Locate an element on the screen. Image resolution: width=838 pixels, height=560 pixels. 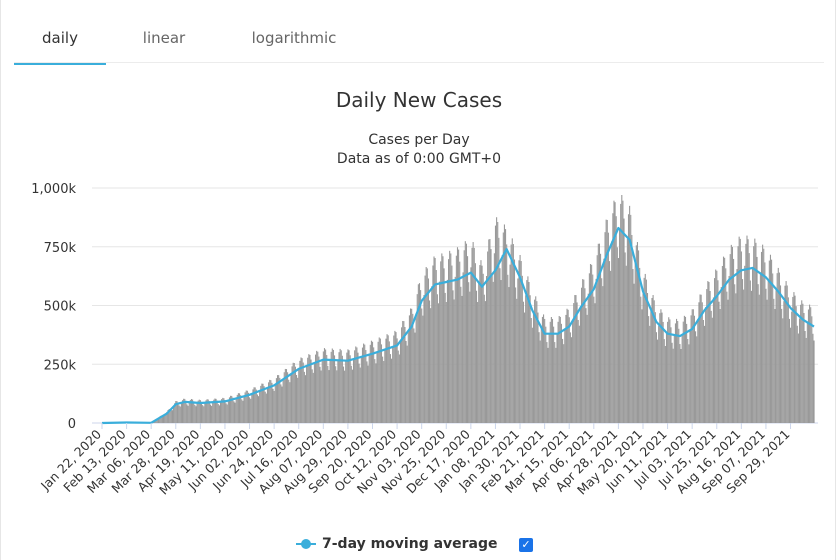
tab-daily-label: daily is located at coordinates (60, 38).